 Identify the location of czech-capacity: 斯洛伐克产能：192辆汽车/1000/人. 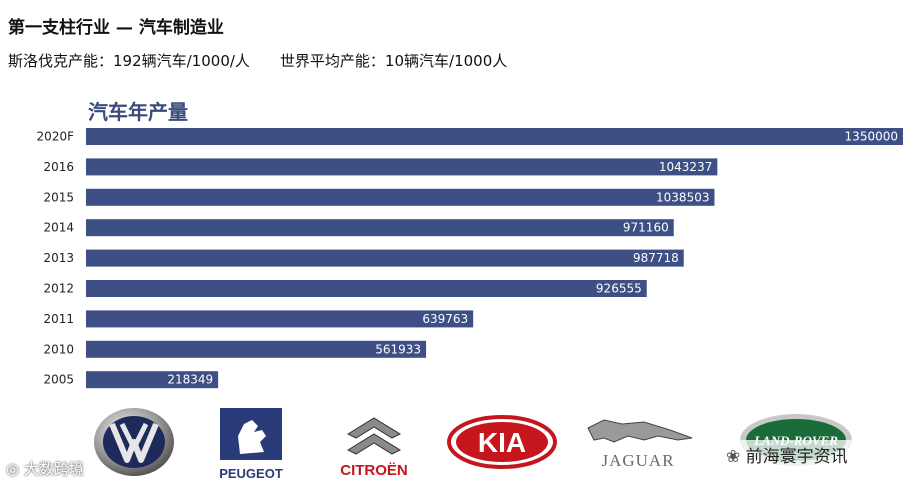
(129, 61).